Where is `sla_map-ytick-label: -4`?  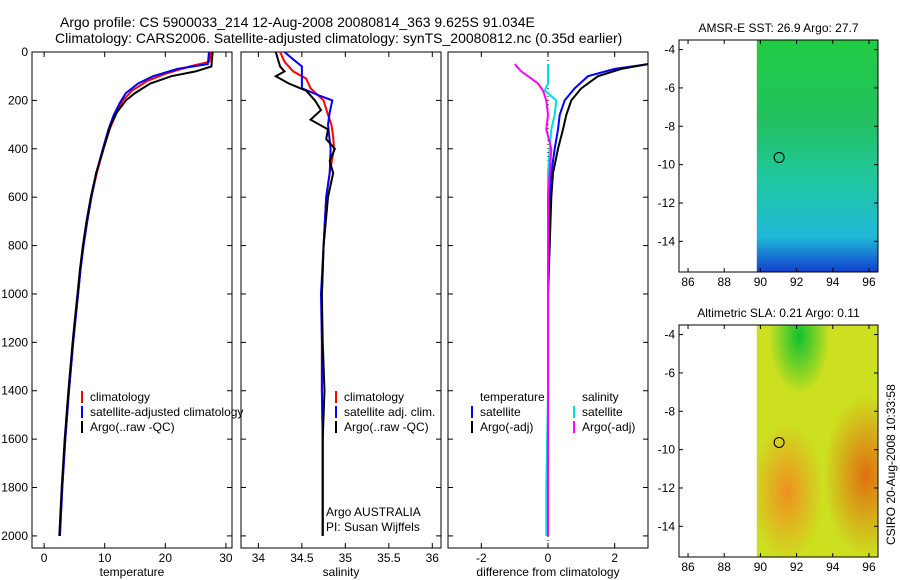 sla_map-ytick-label: -4 is located at coordinates (669, 335).